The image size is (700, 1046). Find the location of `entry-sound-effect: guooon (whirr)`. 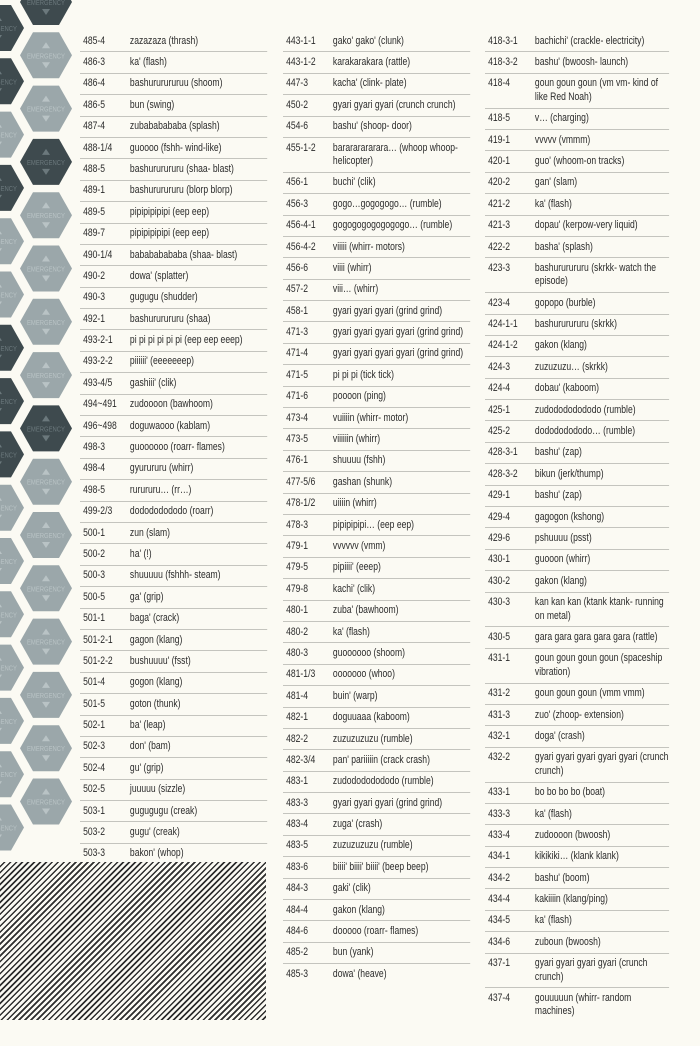

entry-sound-effect: guooon (whirr) is located at coordinates (562, 559).